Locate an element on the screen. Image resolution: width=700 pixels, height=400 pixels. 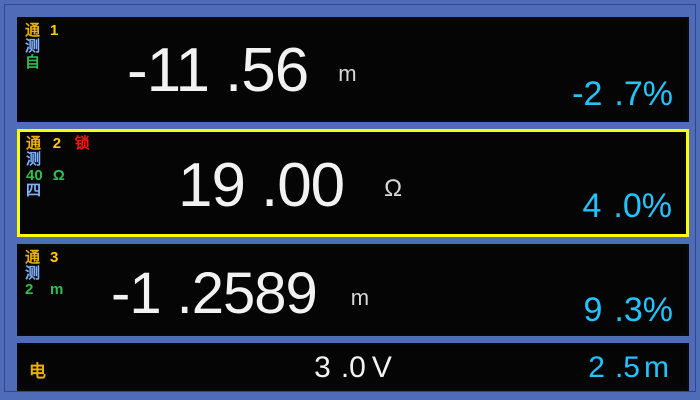
channel-1-value: -11.56 m is located at coordinates (242, 70).